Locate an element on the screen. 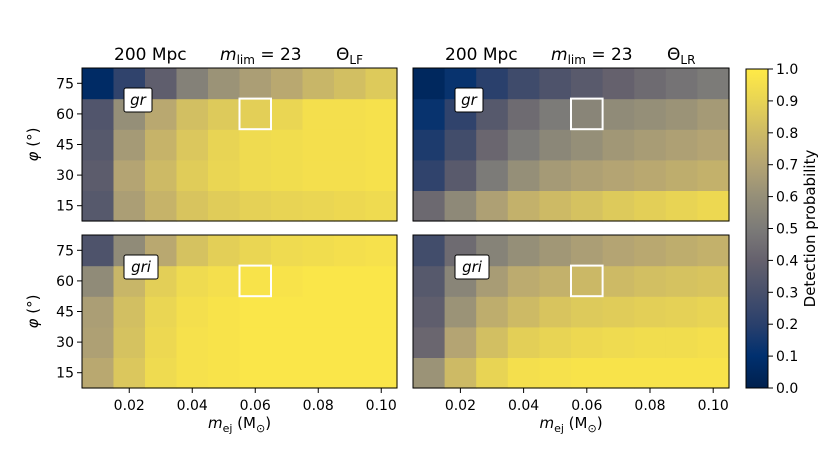 This screenshot has height=457, width=830. x-tick-label: 0.04 is located at coordinates (523, 406).